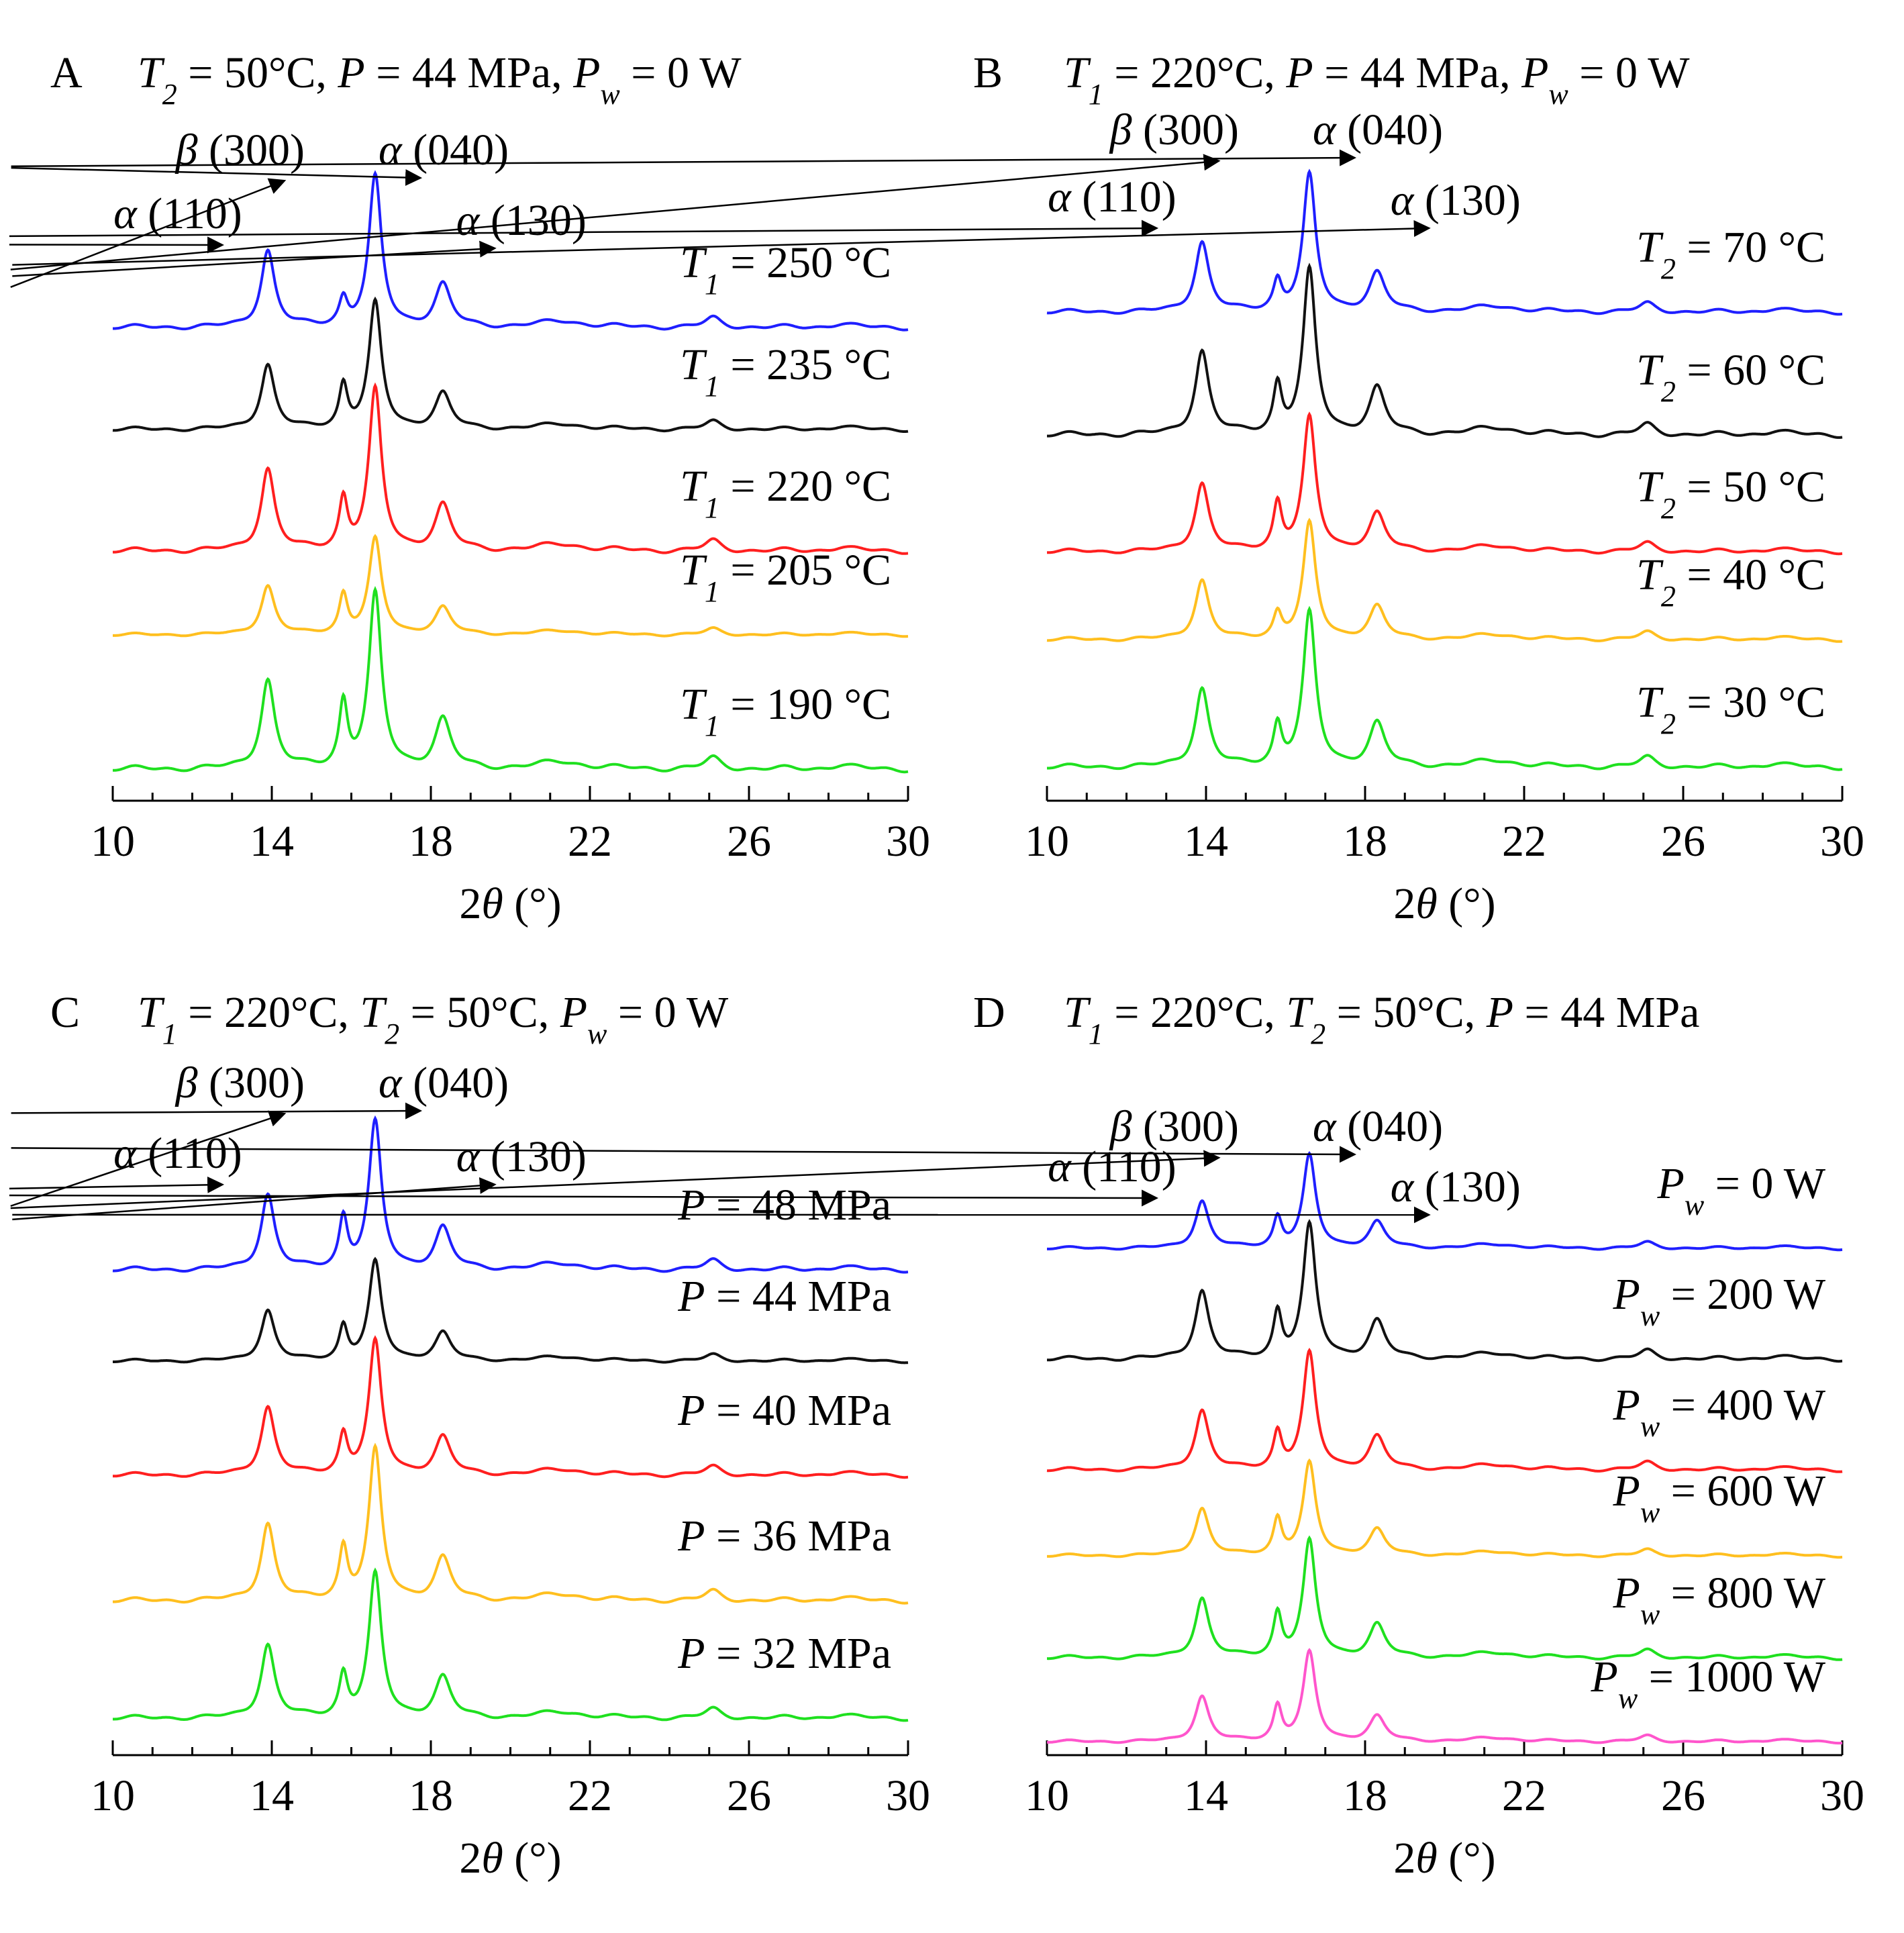 The height and width of the screenshot is (1933, 1904). What do you see at coordinates (1730, 493) in the screenshot?
I see `series-label: T2 = 50 °C` at bounding box center [1730, 493].